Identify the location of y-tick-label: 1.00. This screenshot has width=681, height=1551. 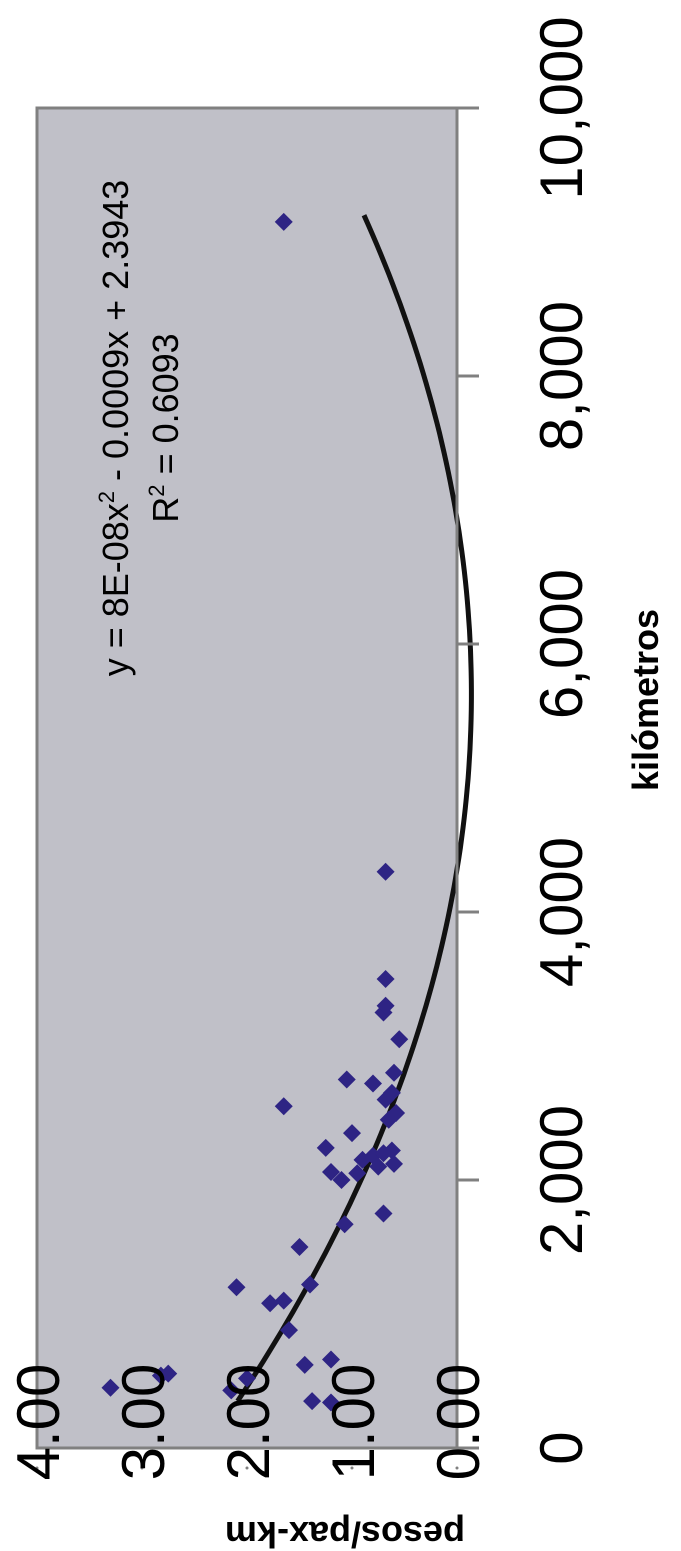
(353, 1422).